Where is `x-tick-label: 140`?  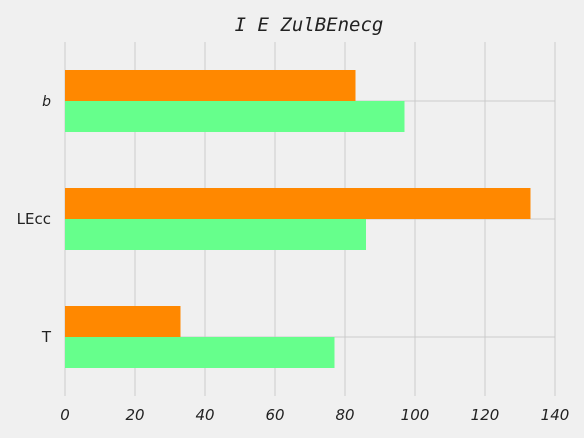 x-tick-label: 140 is located at coordinates (555, 415).